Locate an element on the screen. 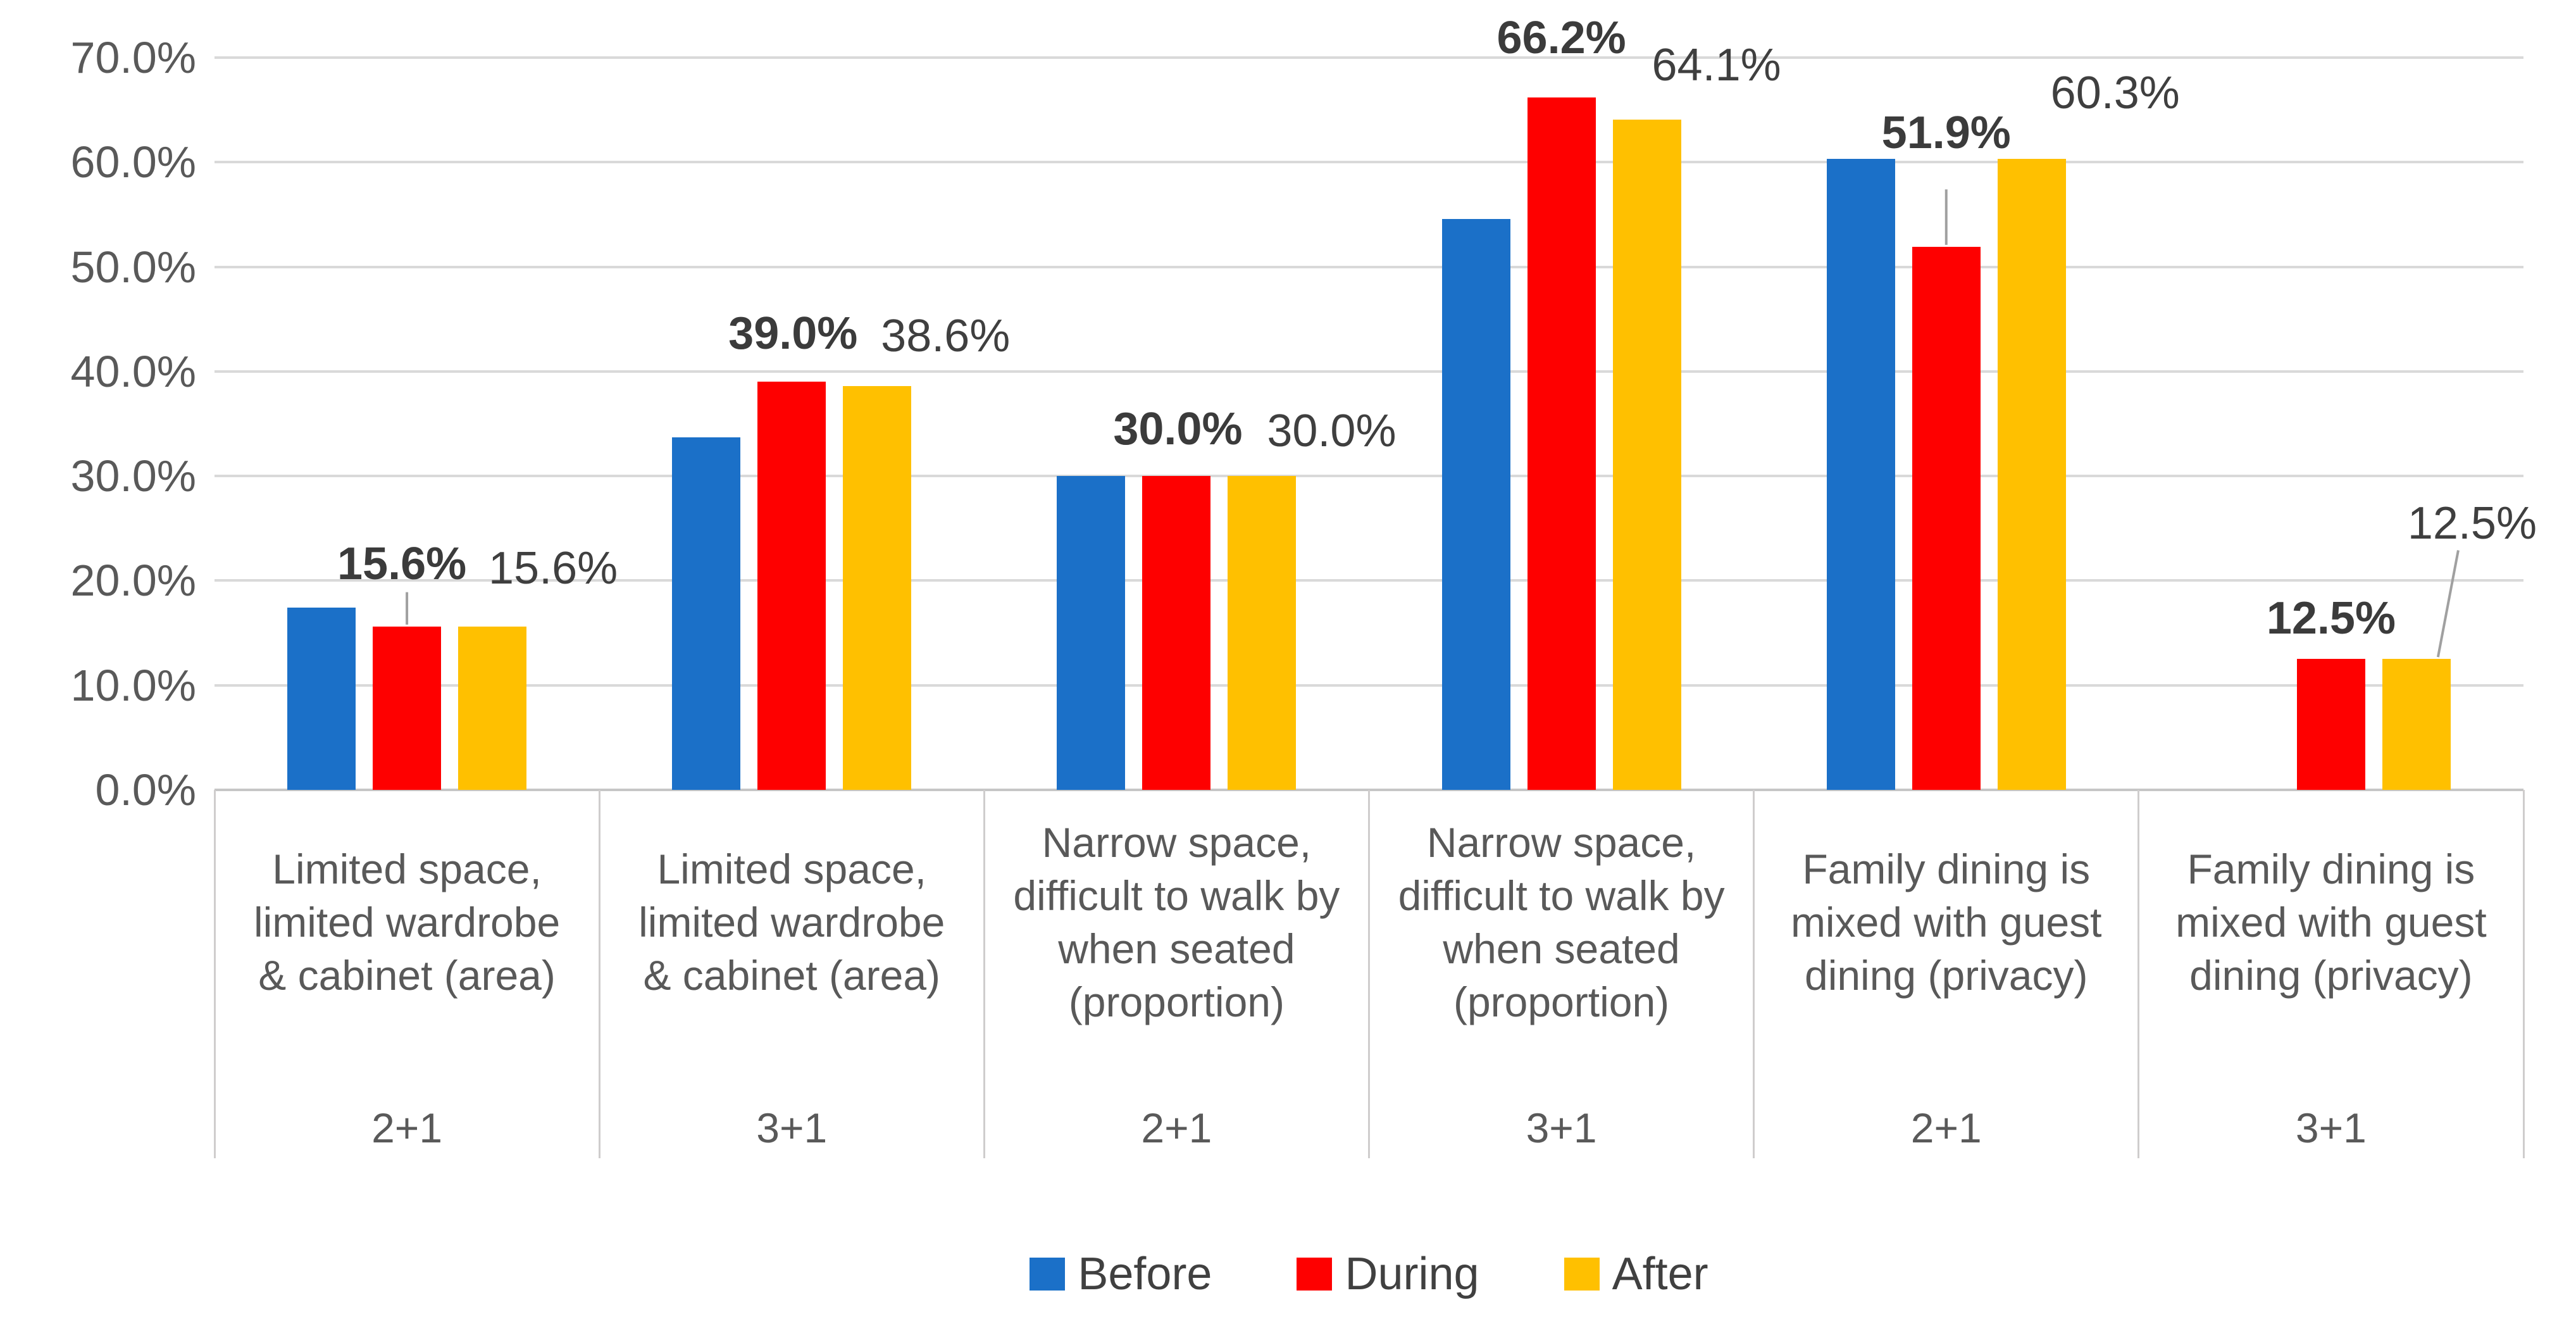  legend-item-during: During is located at coordinates (1388, 1274).